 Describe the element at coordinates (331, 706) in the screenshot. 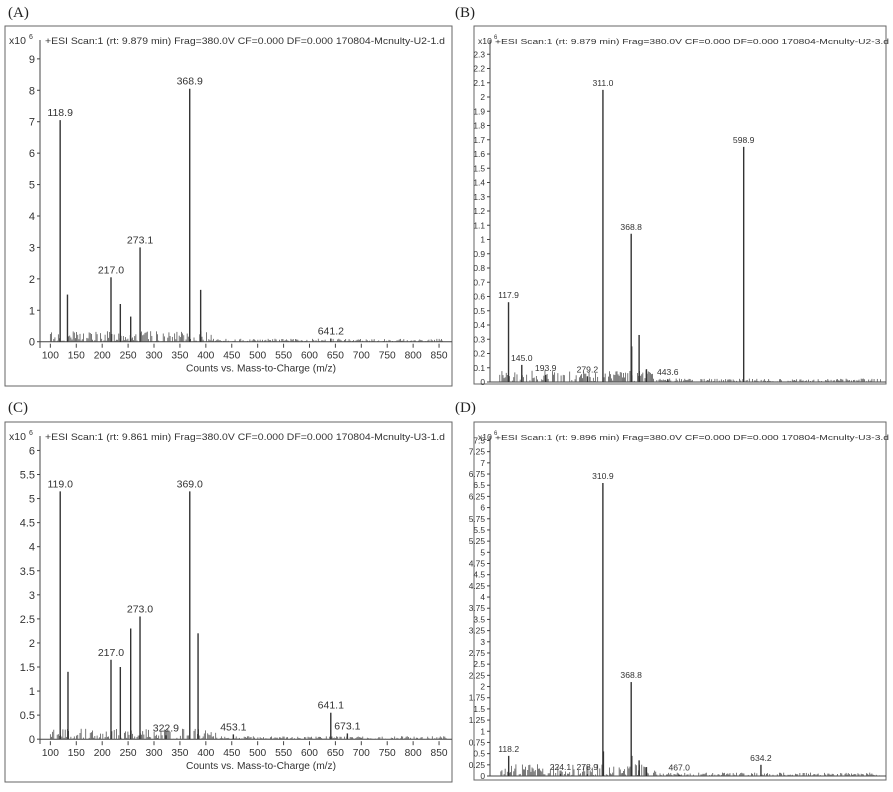

I see `peak-label: 641.1` at that location.